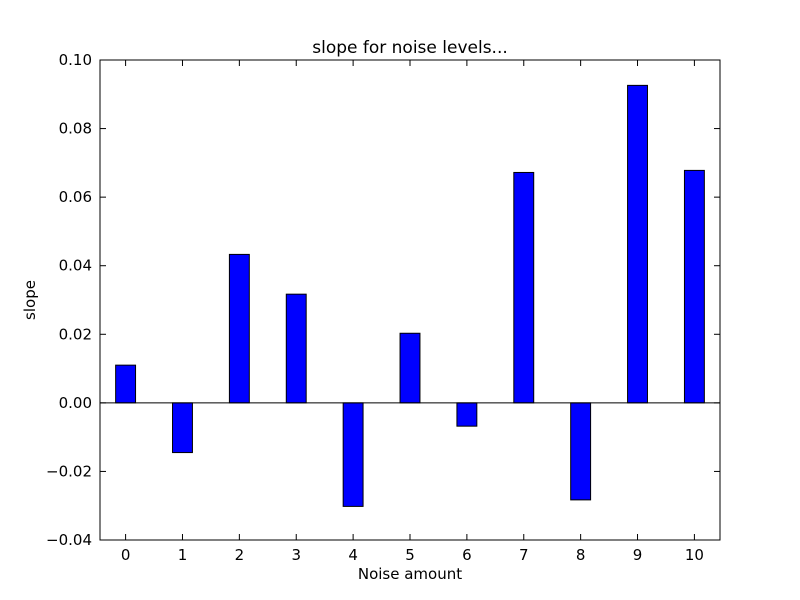  Describe the element at coordinates (75, 266) in the screenshot. I see `y-tick-label: 0.04` at that location.